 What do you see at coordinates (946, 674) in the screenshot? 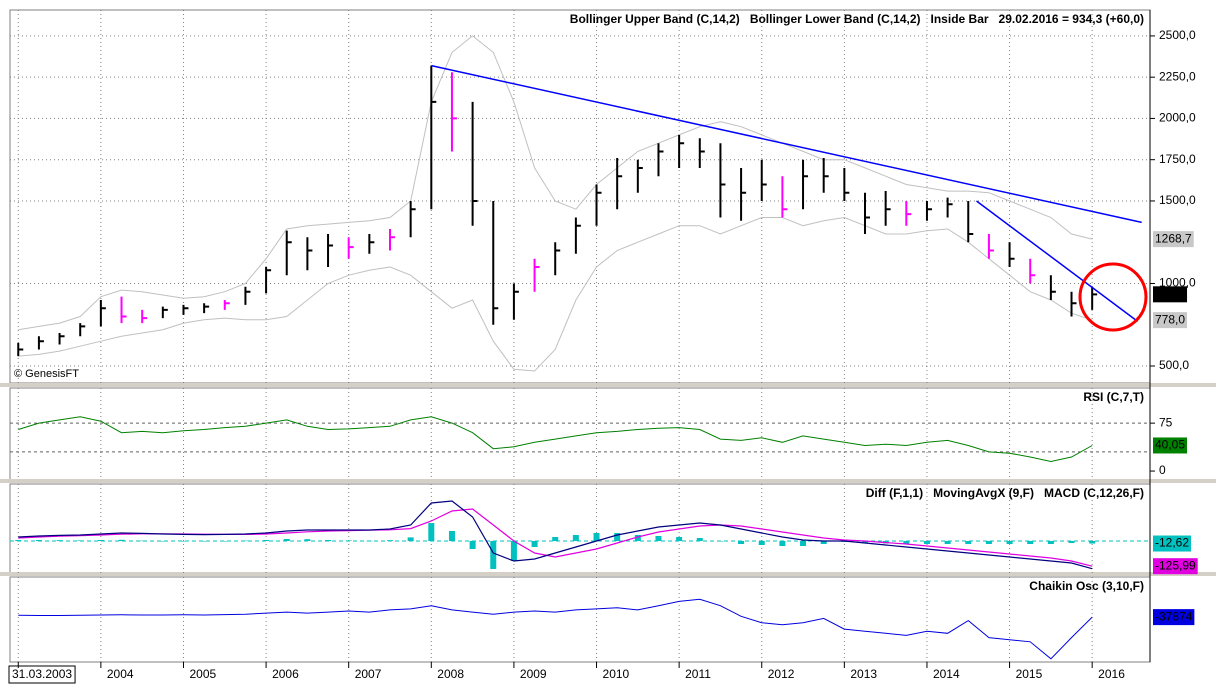
I see `x-tick-label: 2014` at bounding box center [946, 674].